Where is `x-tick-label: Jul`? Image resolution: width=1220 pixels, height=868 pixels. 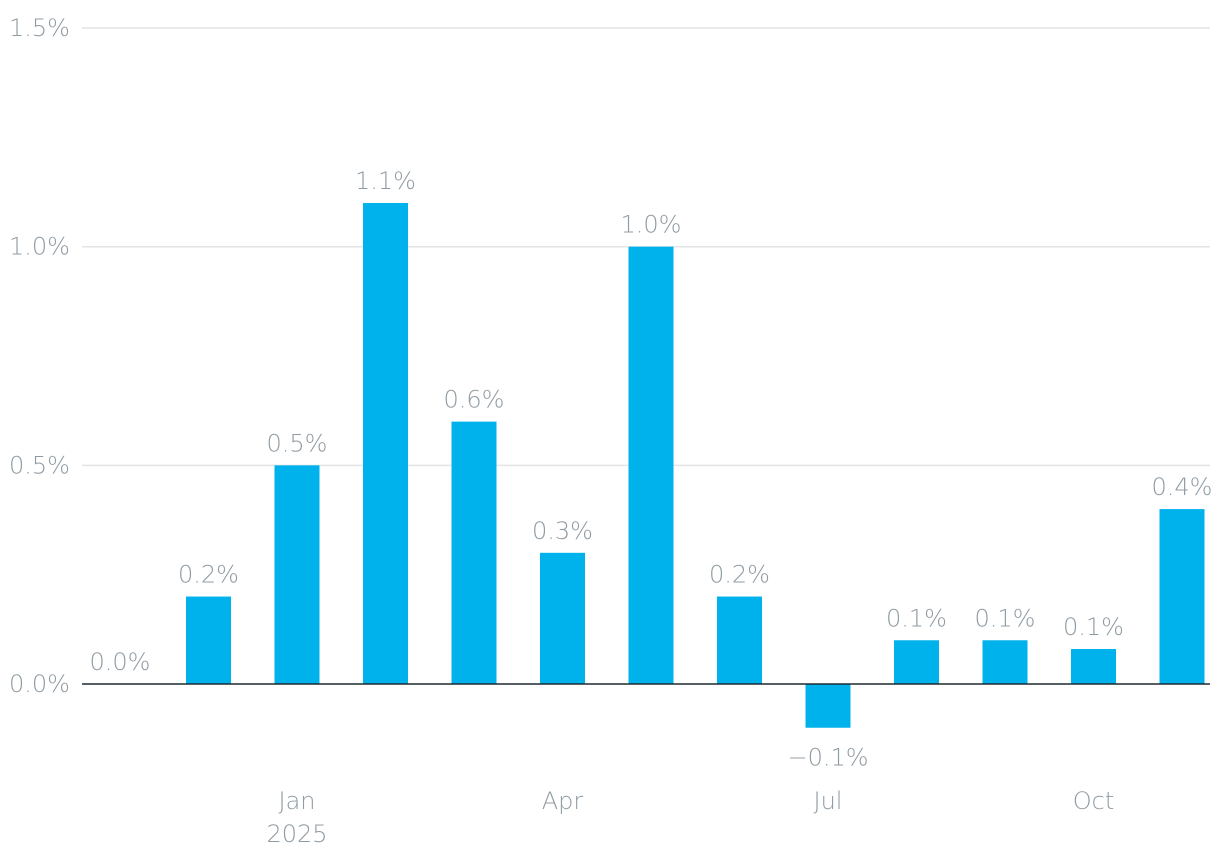
x-tick-label: Jul is located at coordinates (828, 801).